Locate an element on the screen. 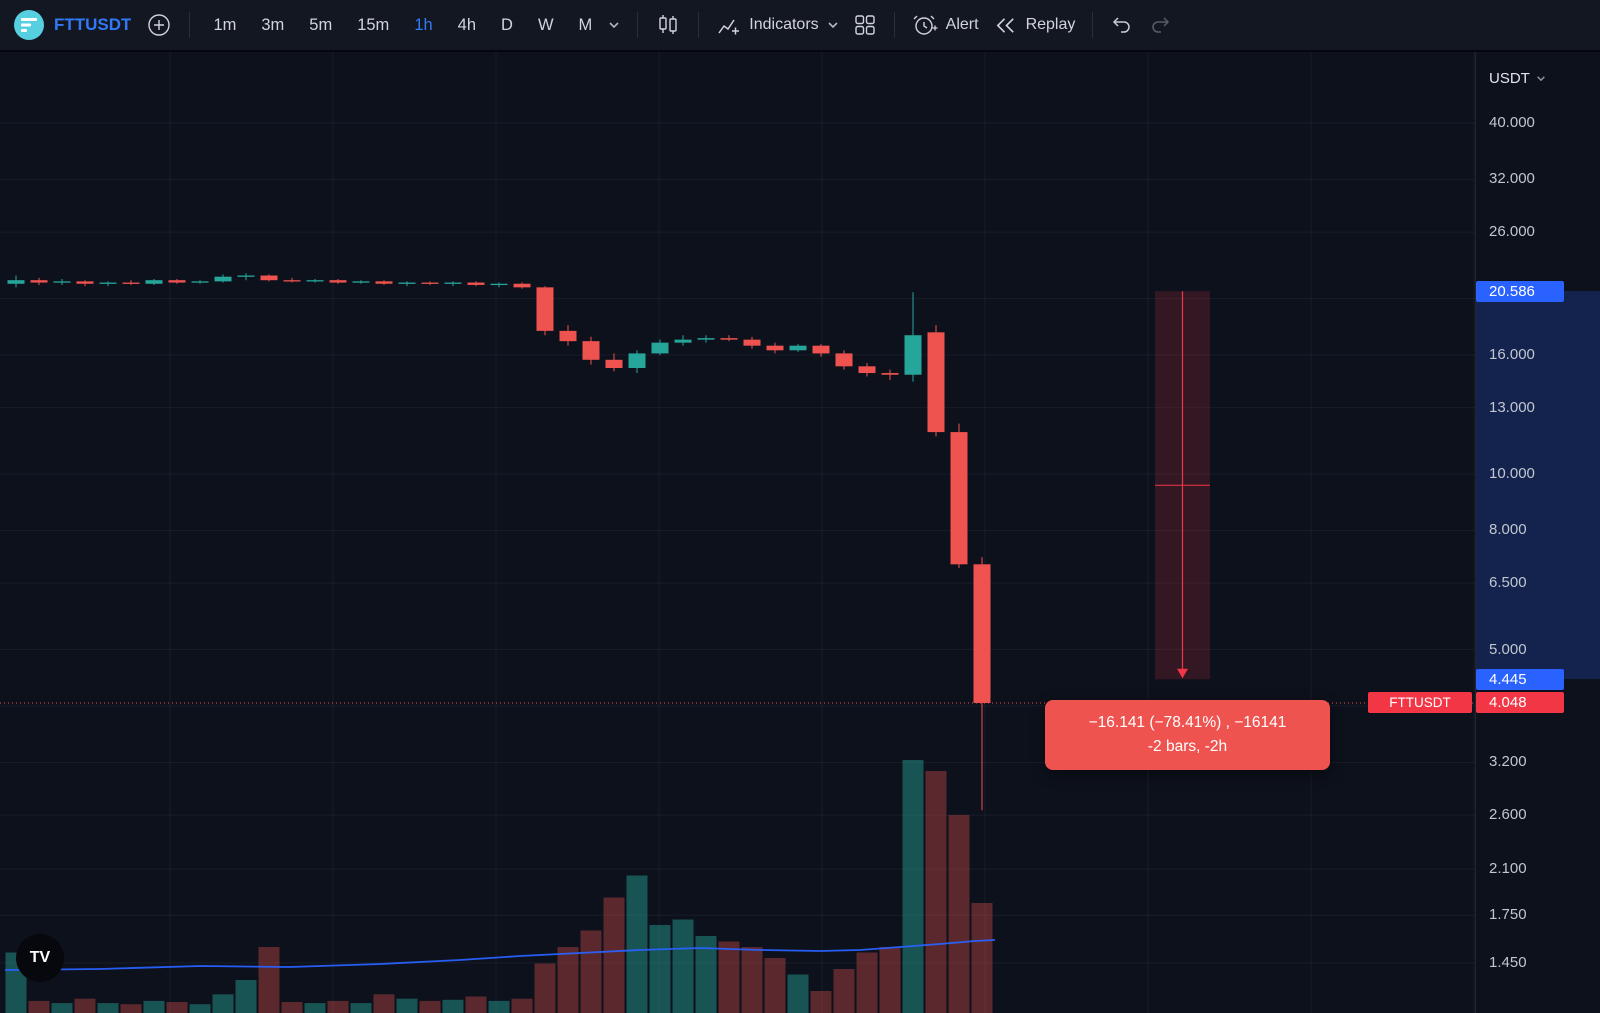 This screenshot has height=1013, width=1600. measure-tooltip-line2: -2 bars, -2h is located at coordinates (1187, 747).